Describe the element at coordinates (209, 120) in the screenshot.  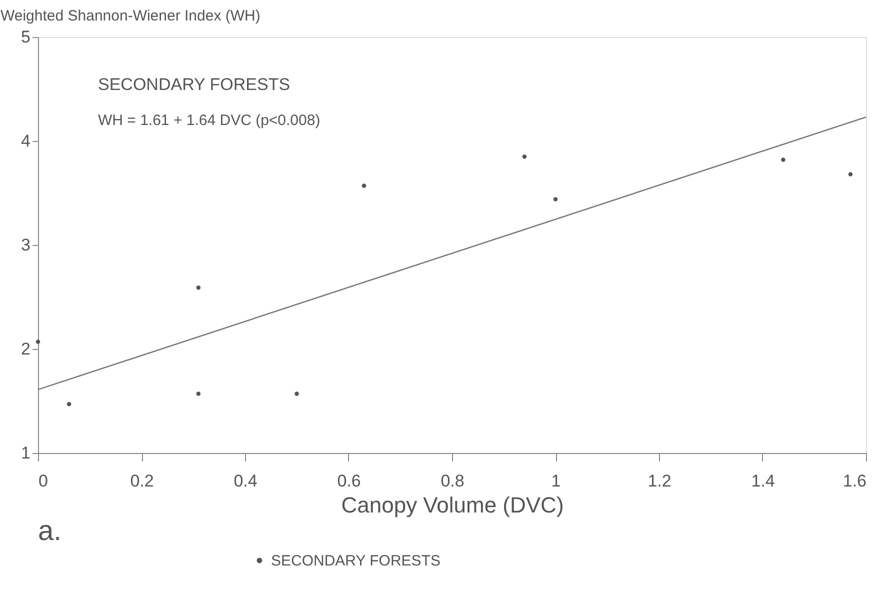
I see `annotation: WH = 1.61 + 1.64 DVC (p<0.008)` at that location.